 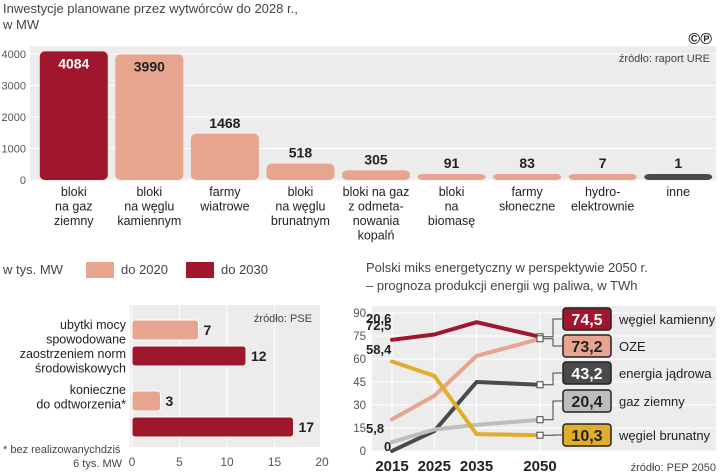 What do you see at coordinates (378, 325) in the screenshot?
I see `start-value-label: 72,5` at bounding box center [378, 325].